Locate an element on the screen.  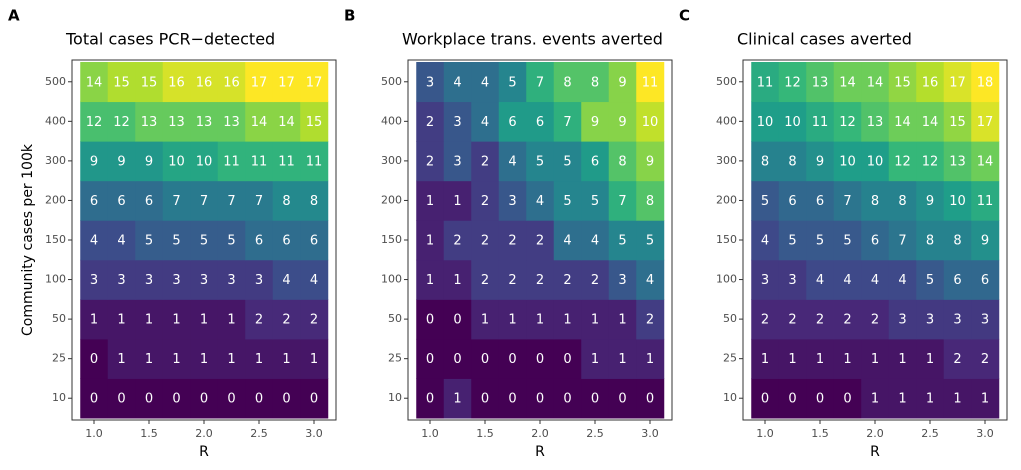
tile-label: 16 is located at coordinates (231, 82).